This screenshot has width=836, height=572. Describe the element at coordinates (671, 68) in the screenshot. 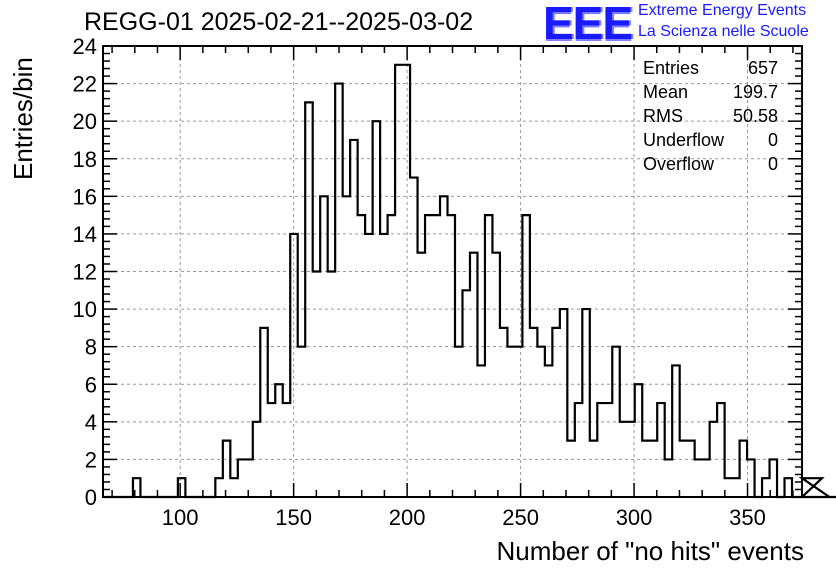

I see `stats-label: Entries` at that location.